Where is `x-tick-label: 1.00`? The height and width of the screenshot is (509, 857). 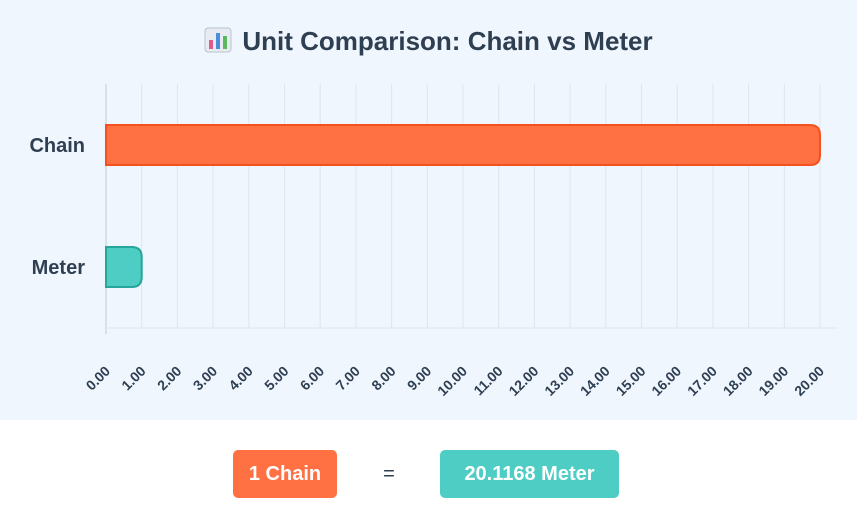
x-tick-label: 1.00 is located at coordinates (133, 378).